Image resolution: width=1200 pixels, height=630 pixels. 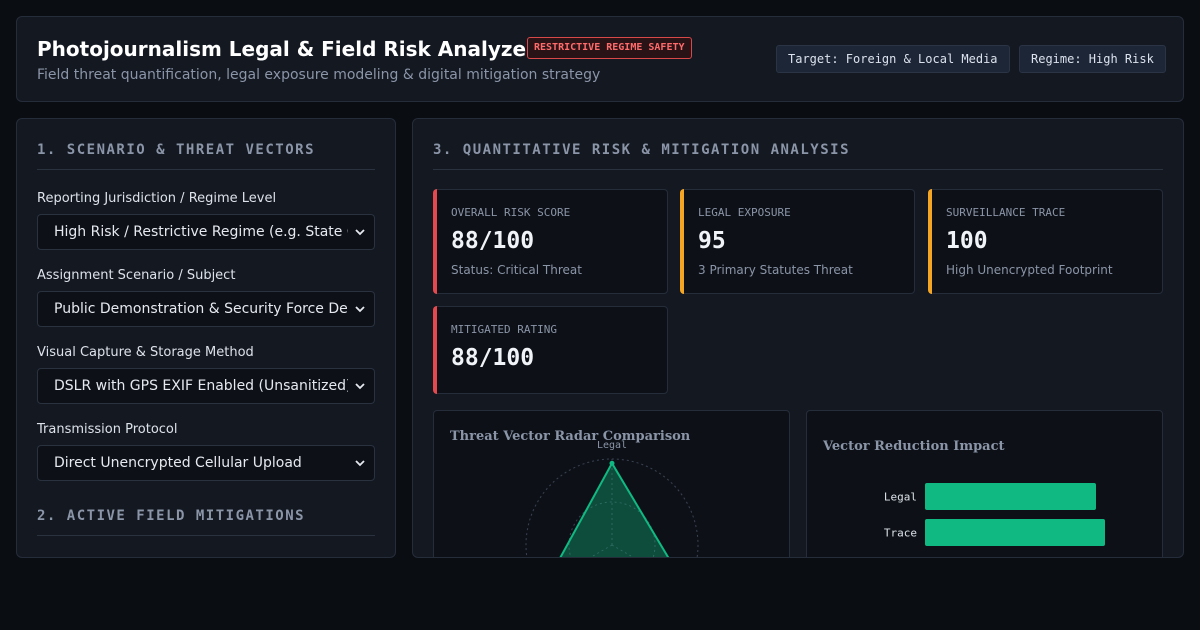 What do you see at coordinates (1006, 212) in the screenshot?
I see `surveillance-trace-label: SURVEILLANCE TRACE` at bounding box center [1006, 212].